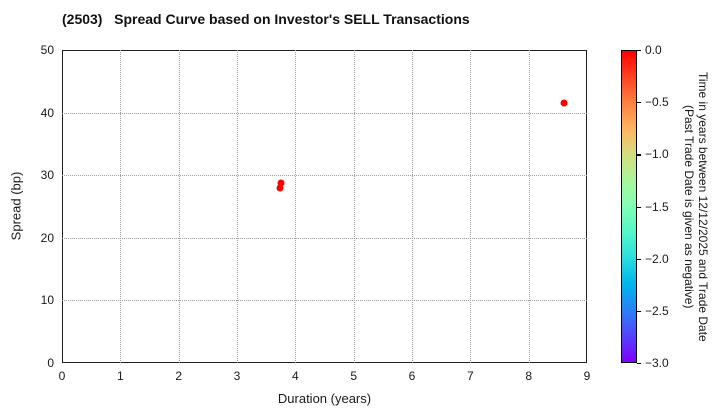 This screenshot has width=720, height=420. I want to click on x-axis-label: Duration (years), so click(324, 398).